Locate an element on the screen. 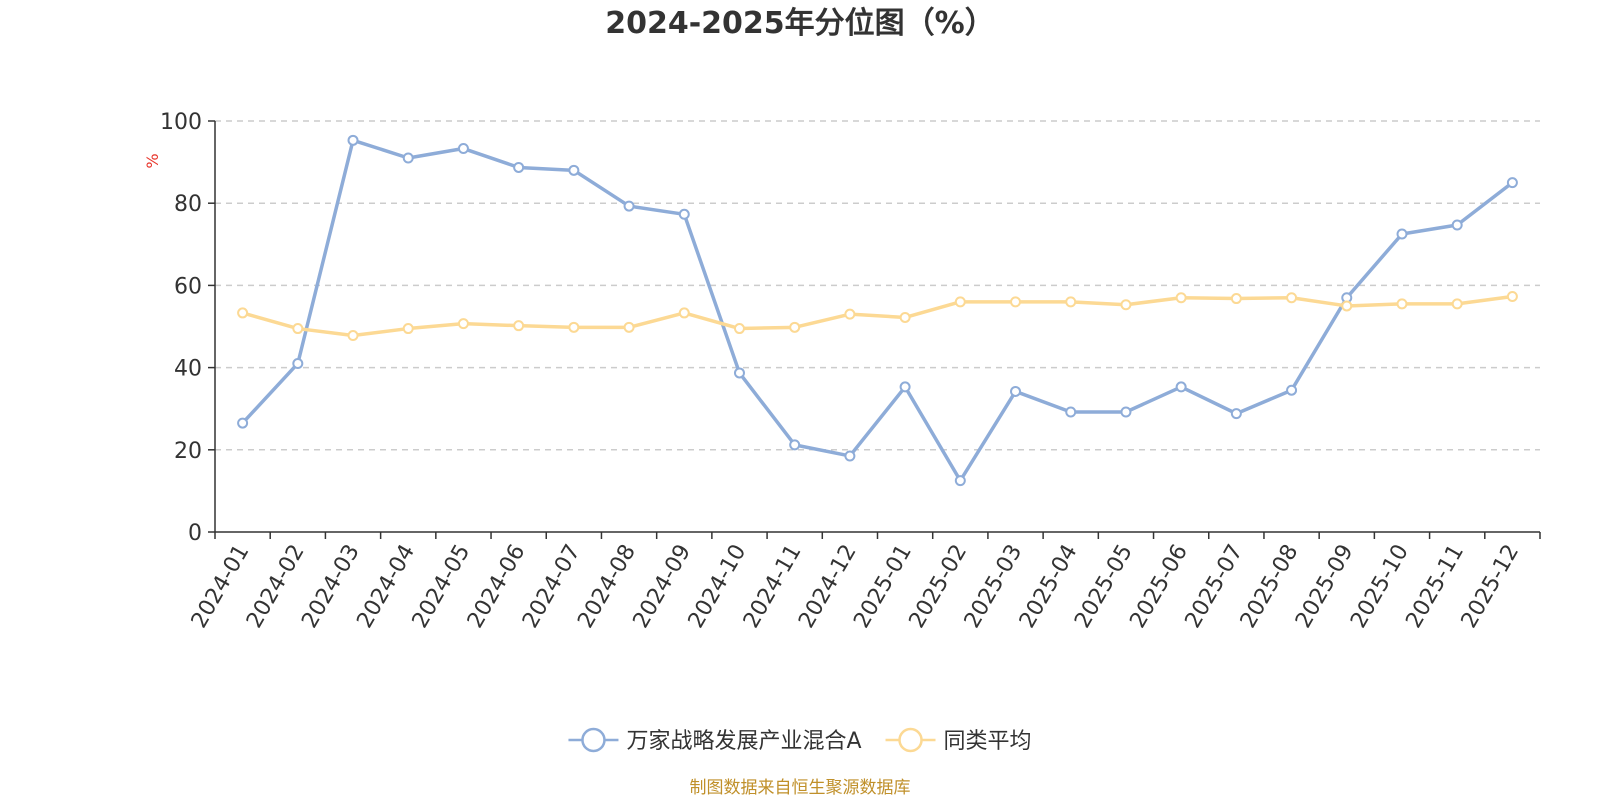 Image resolution: width=1600 pixels, height=800 pixels. series-line is located at coordinates (877, 316).